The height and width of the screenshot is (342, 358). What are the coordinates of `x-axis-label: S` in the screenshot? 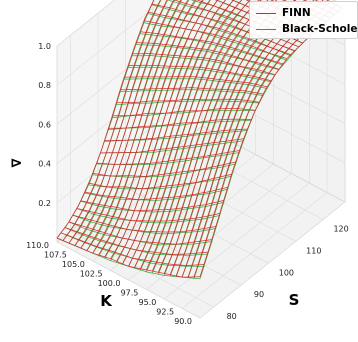 It's located at (294, 300).